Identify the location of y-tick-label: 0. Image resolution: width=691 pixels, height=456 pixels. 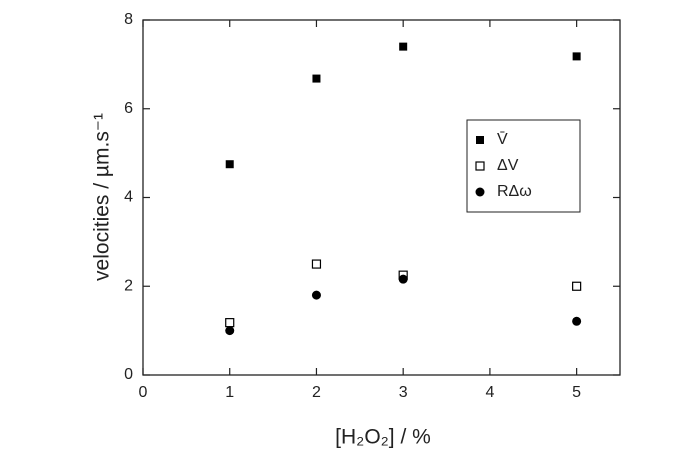
(128, 374).